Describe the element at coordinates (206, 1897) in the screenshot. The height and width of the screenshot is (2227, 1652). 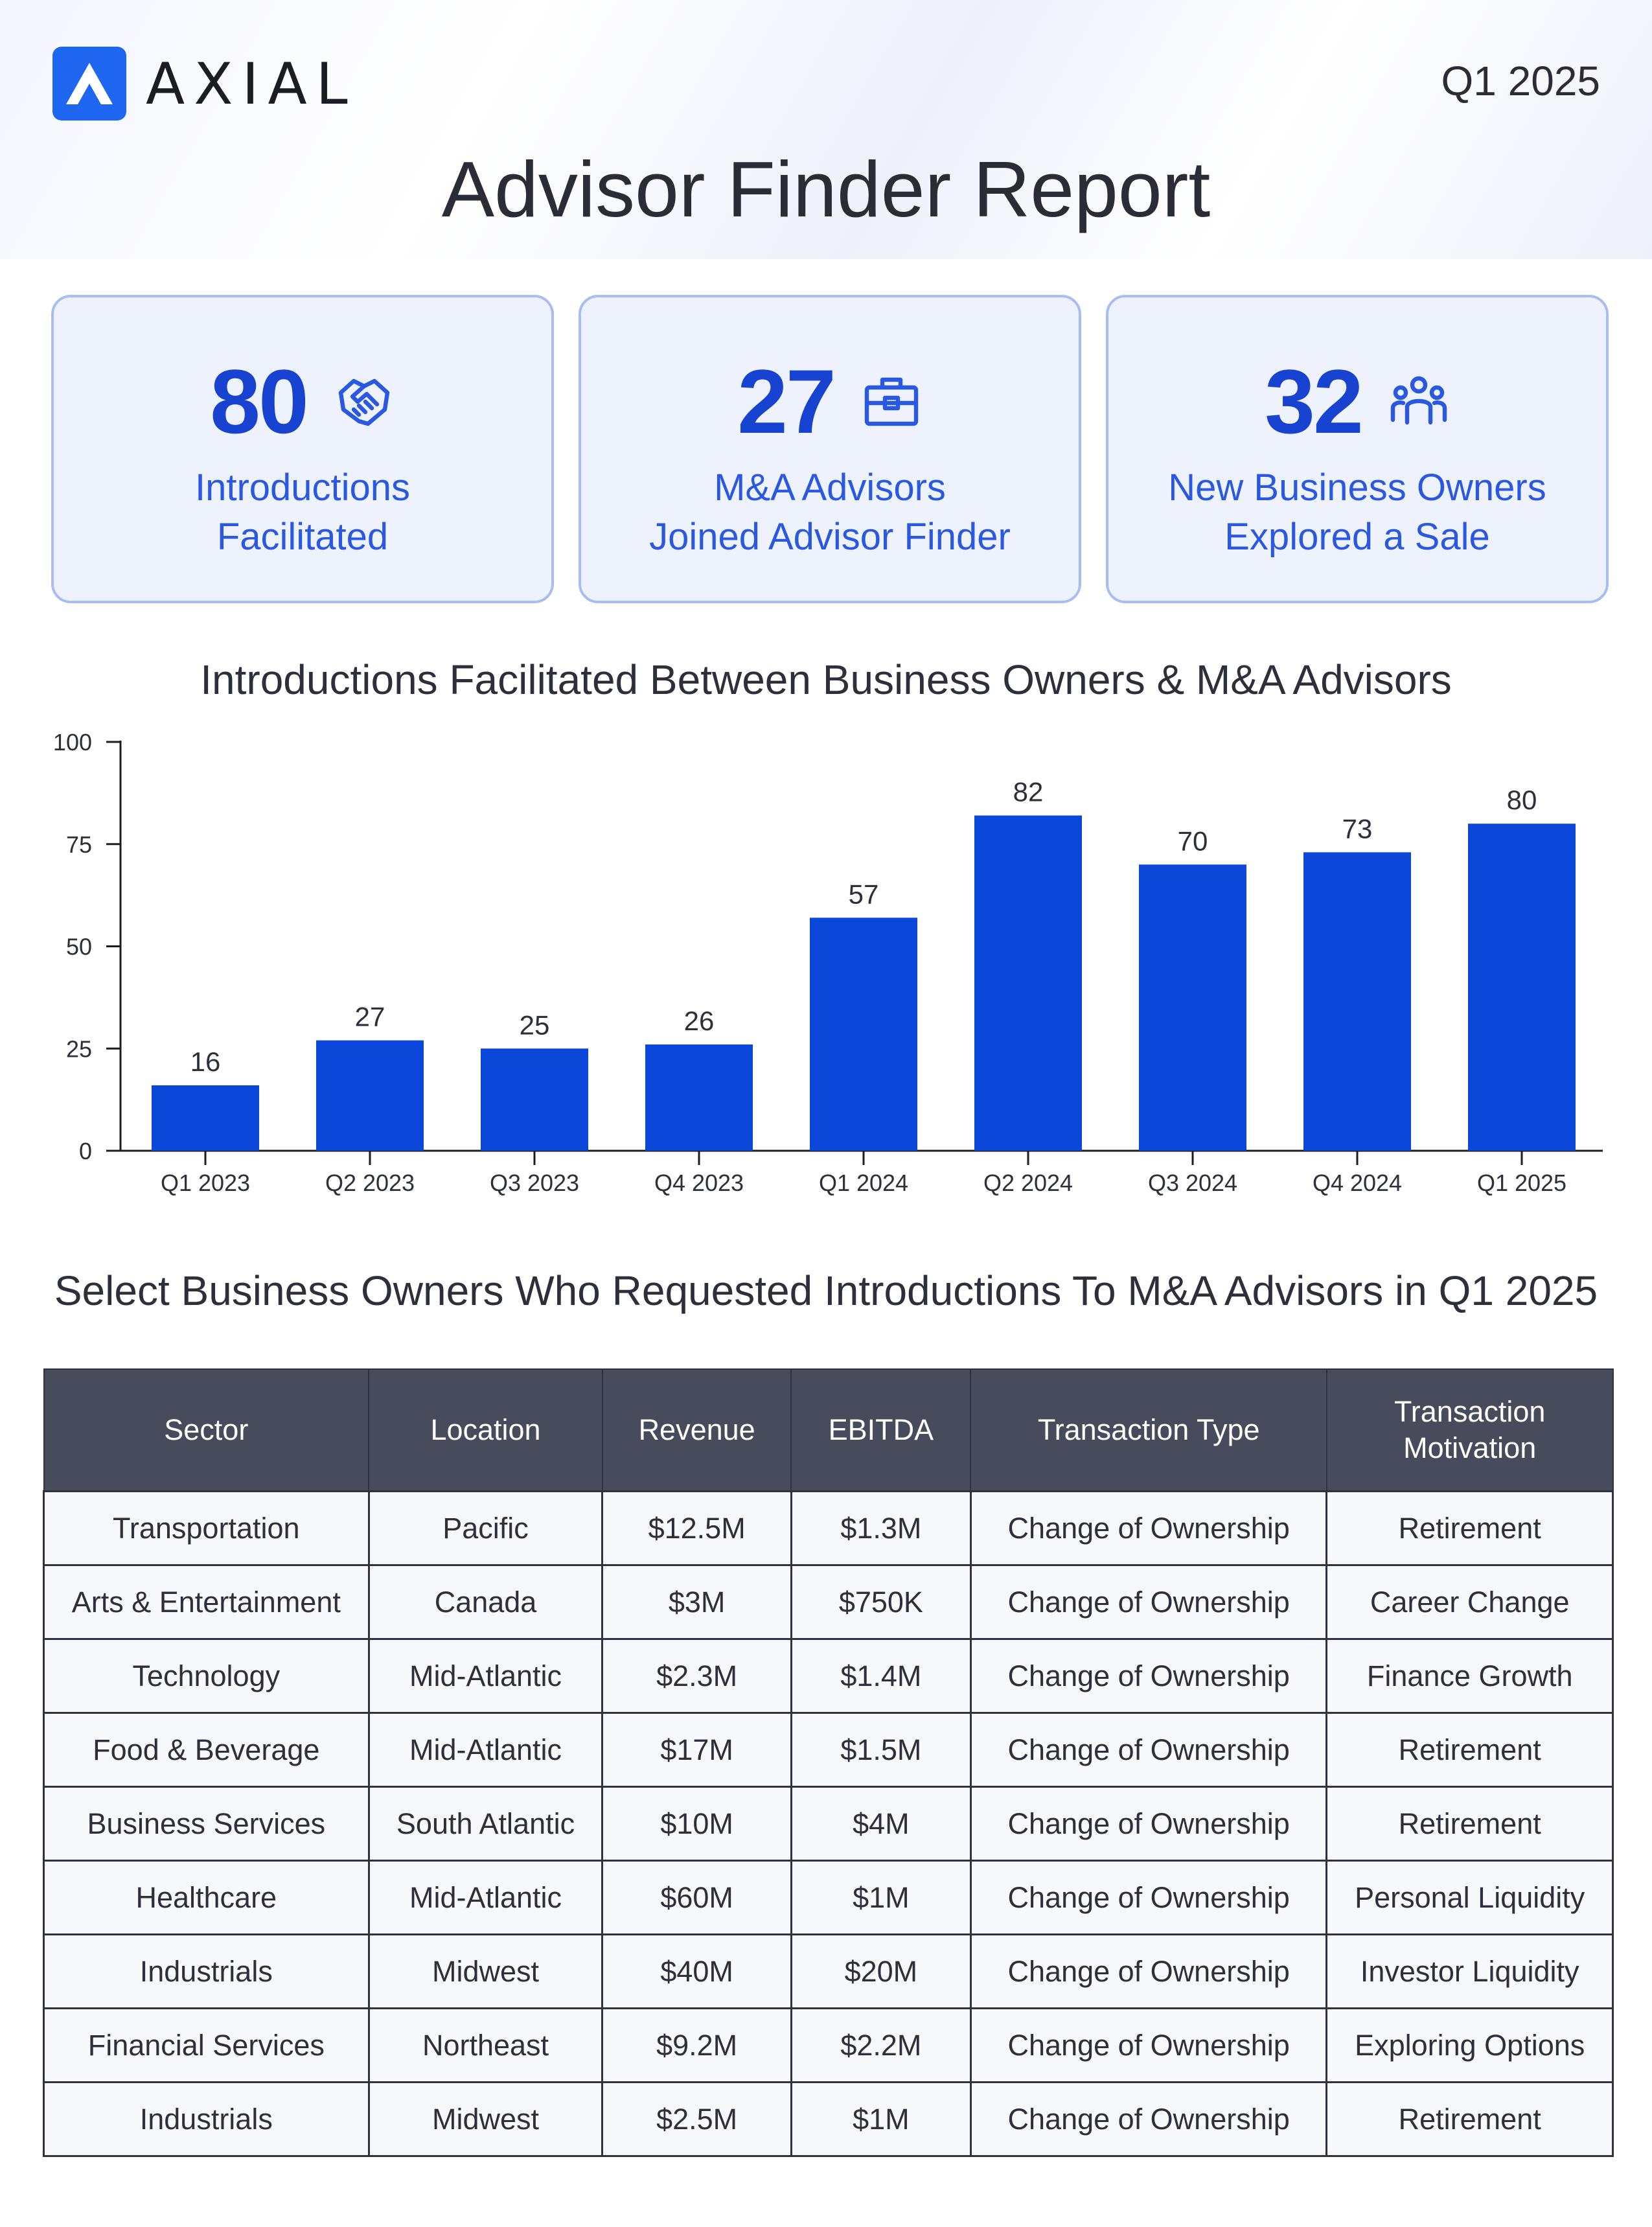
I see `cell-sector: Healthcare` at that location.